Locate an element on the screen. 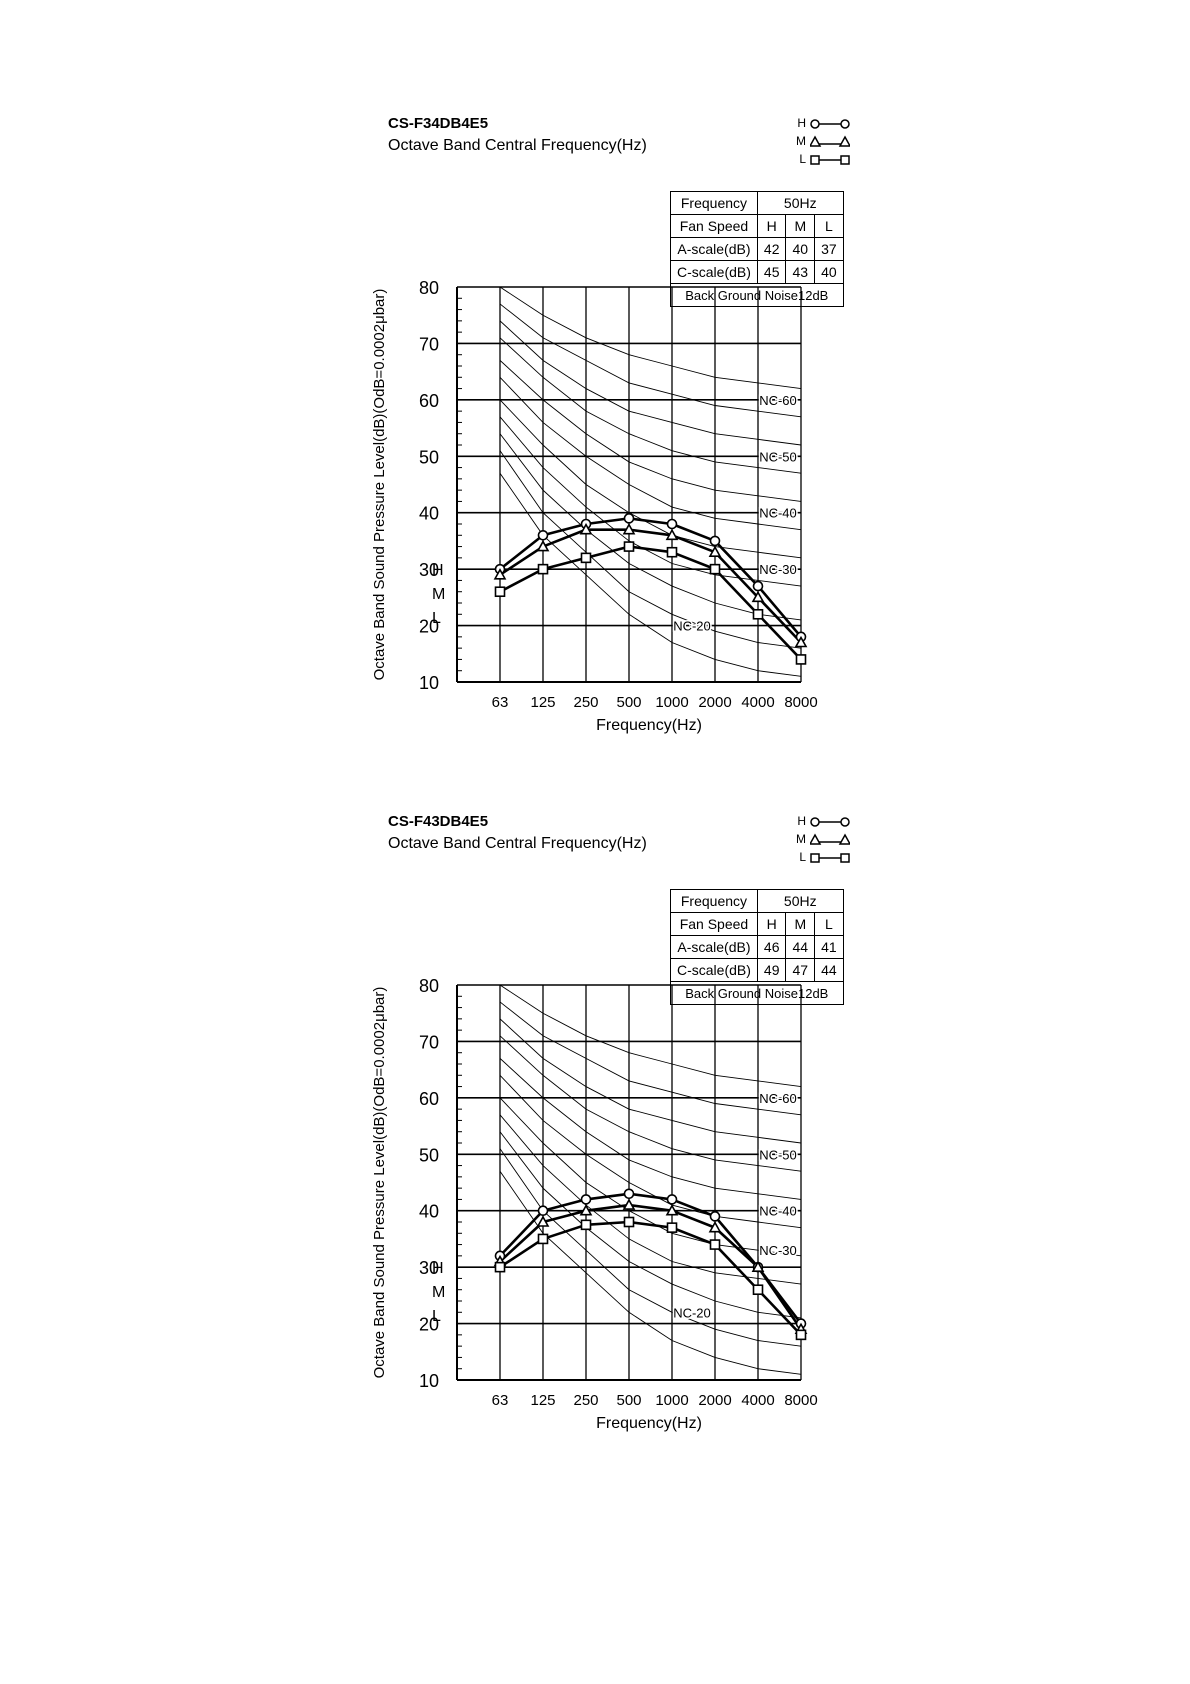 The height and width of the screenshot is (1684, 1190). legend-label-m: M is located at coordinates (801, 141).